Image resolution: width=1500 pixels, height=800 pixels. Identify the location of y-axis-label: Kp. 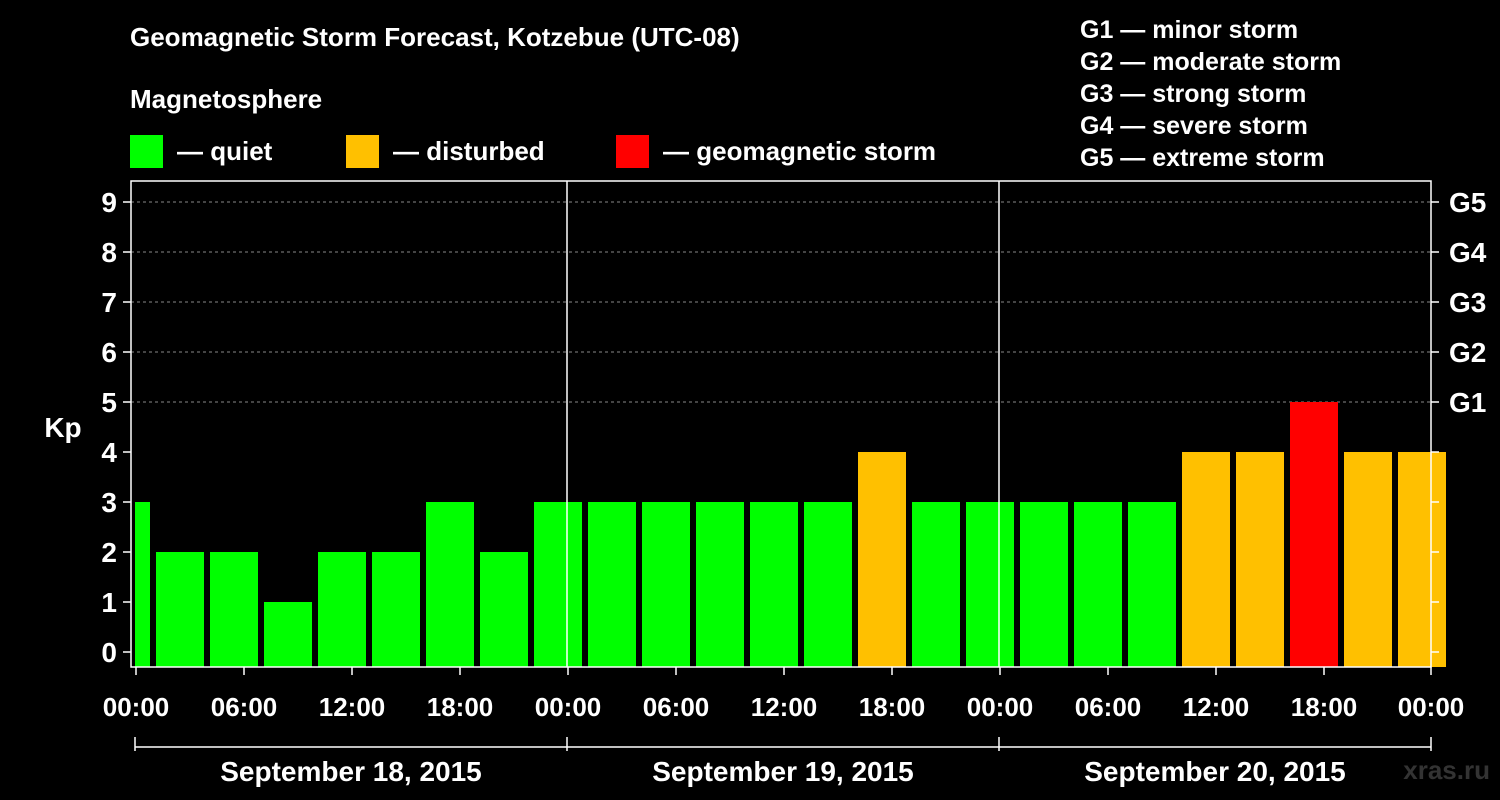
(62, 427).